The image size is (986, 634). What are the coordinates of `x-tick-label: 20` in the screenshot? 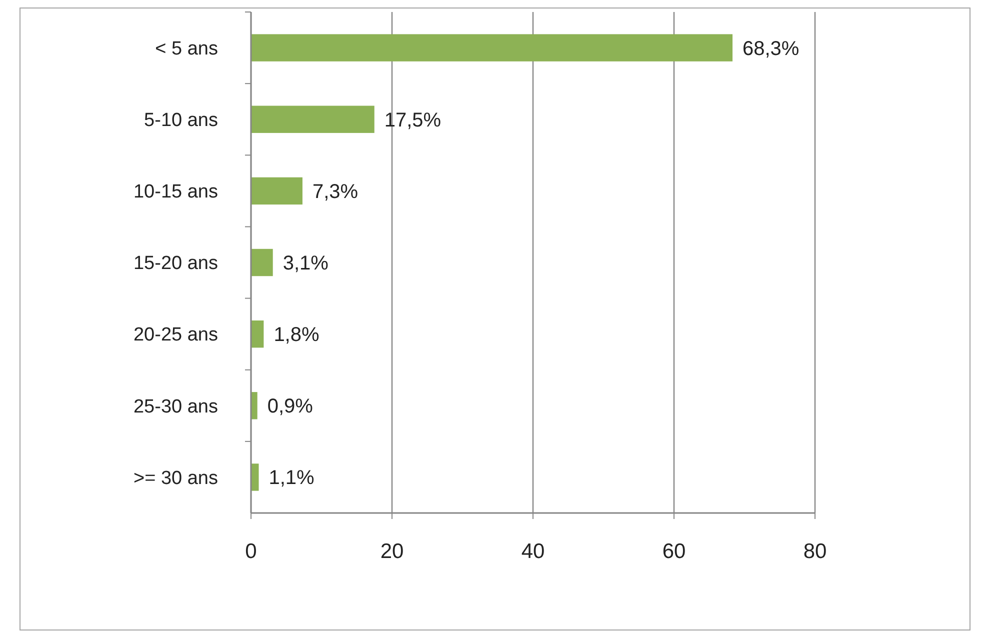 It's located at (392, 551).